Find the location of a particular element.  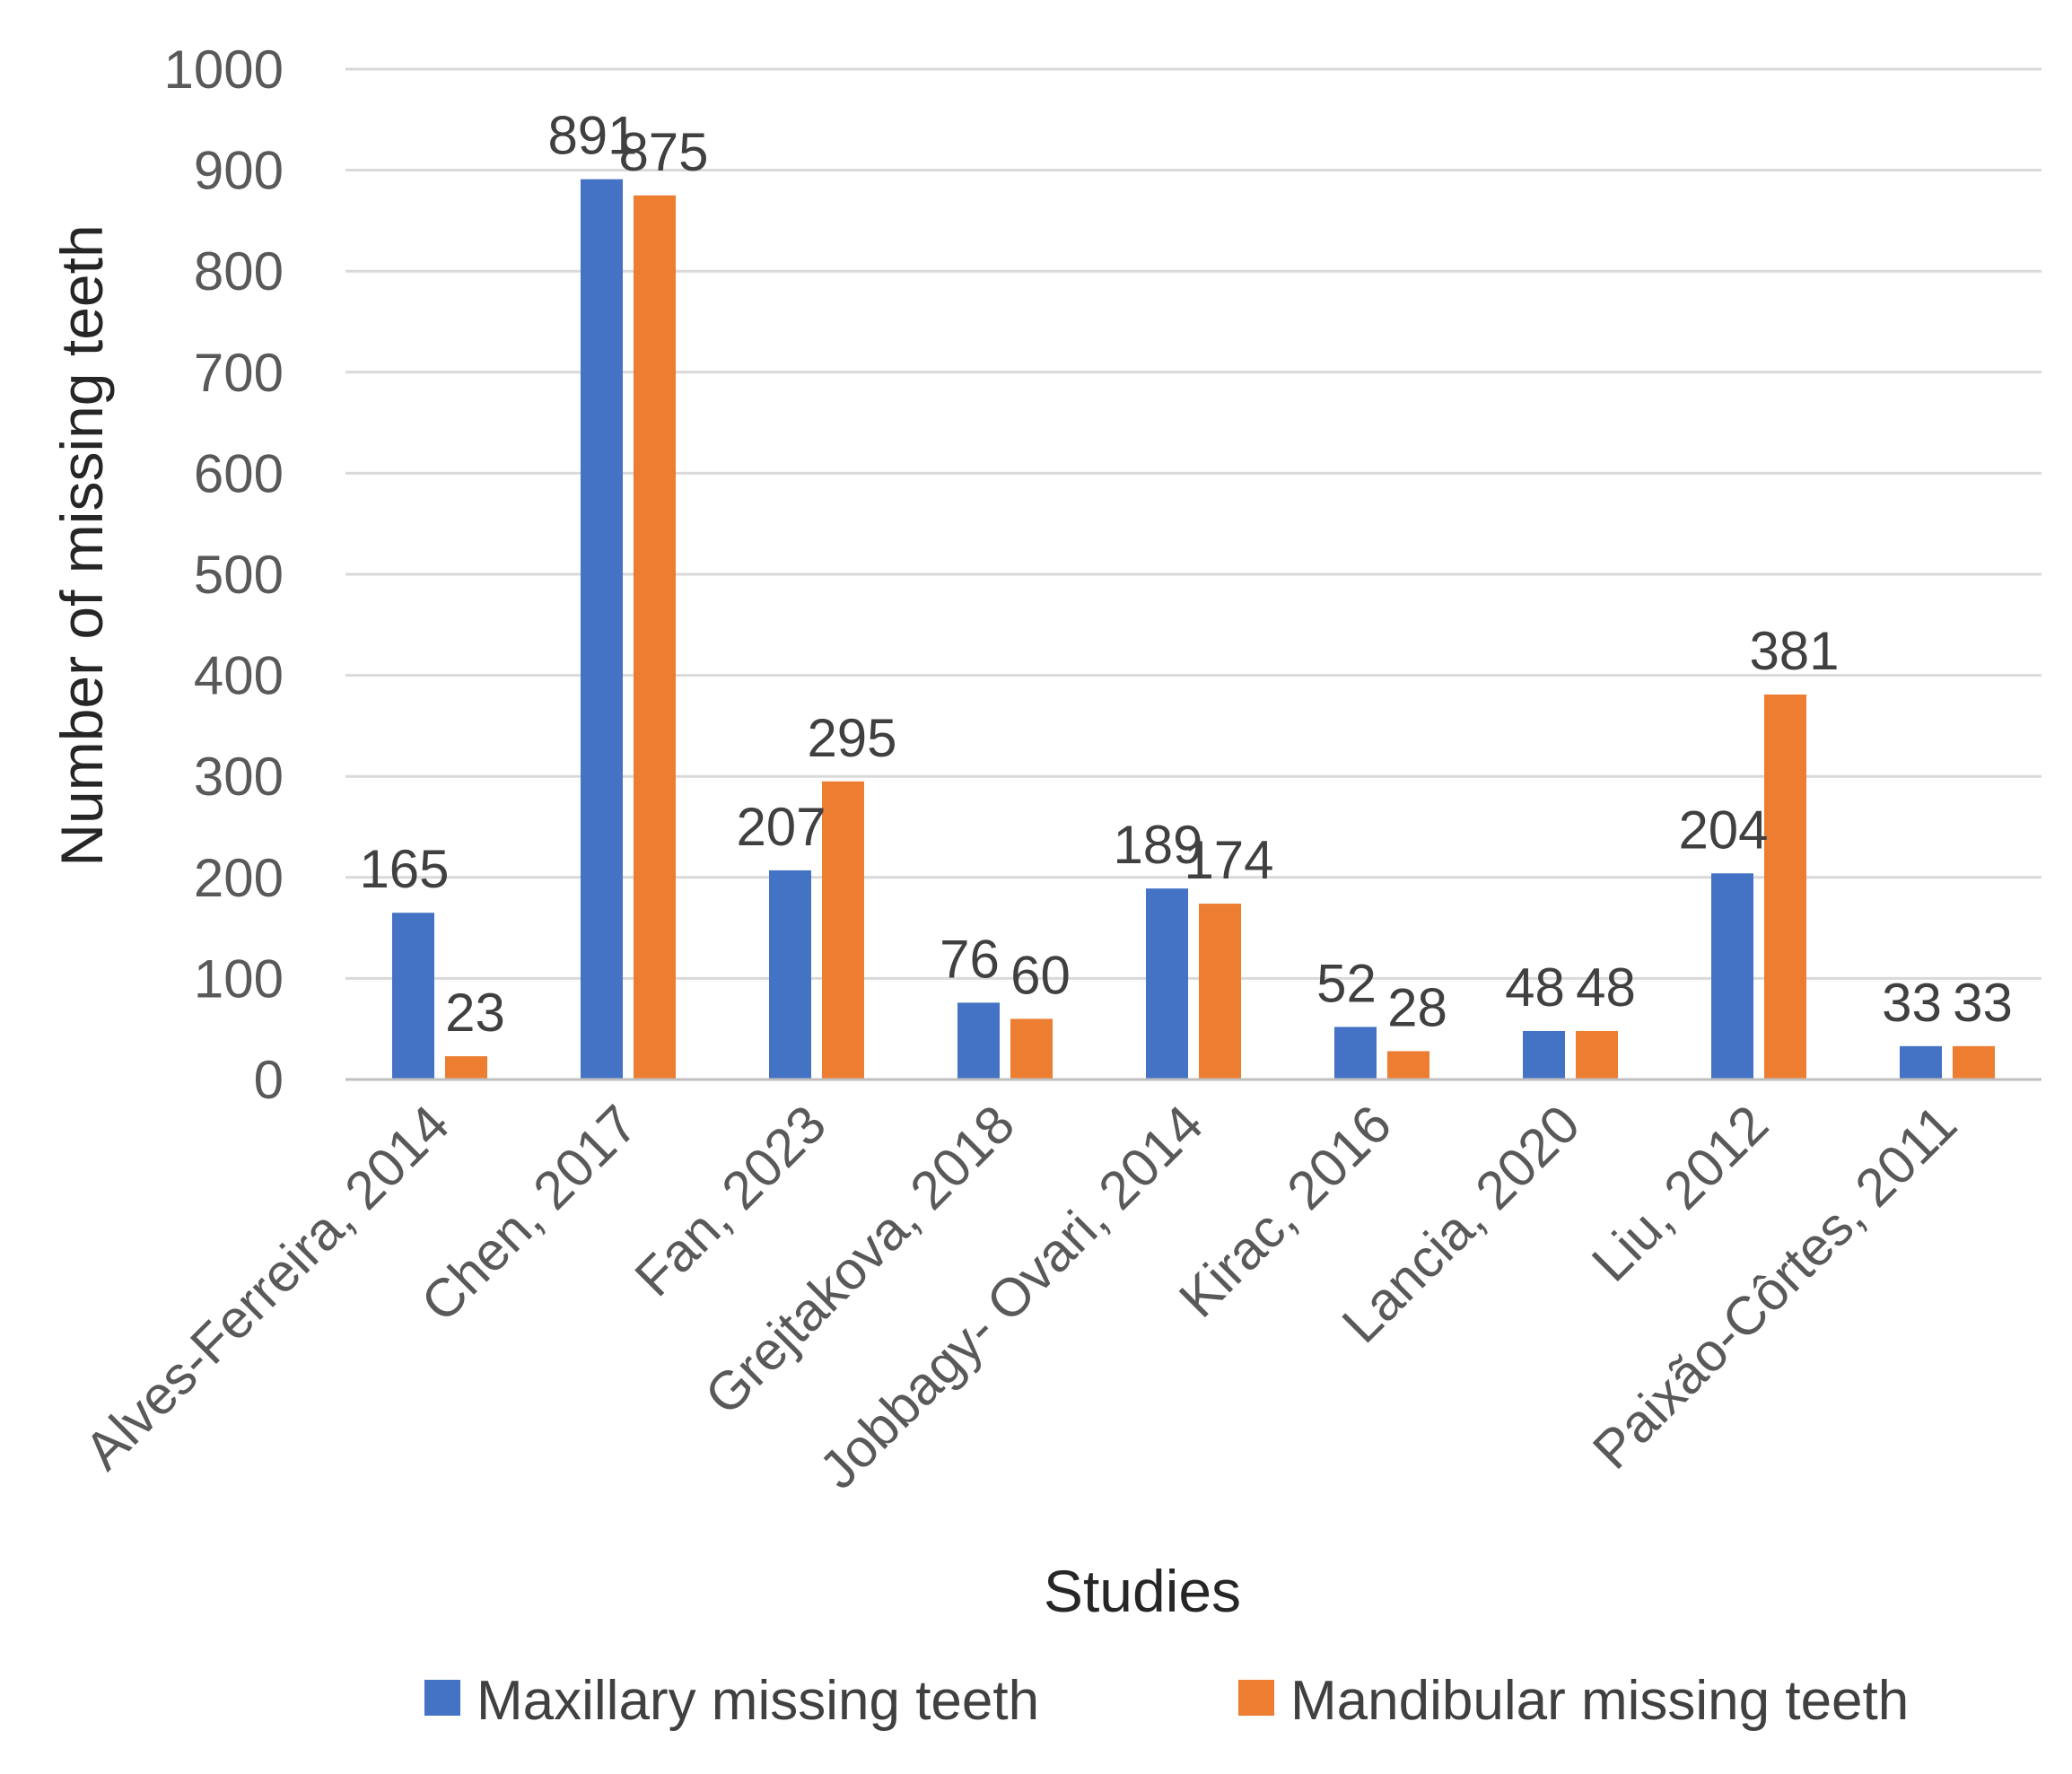

legend-label-maxillary: Maxillary missing teeth is located at coordinates (757, 1701).